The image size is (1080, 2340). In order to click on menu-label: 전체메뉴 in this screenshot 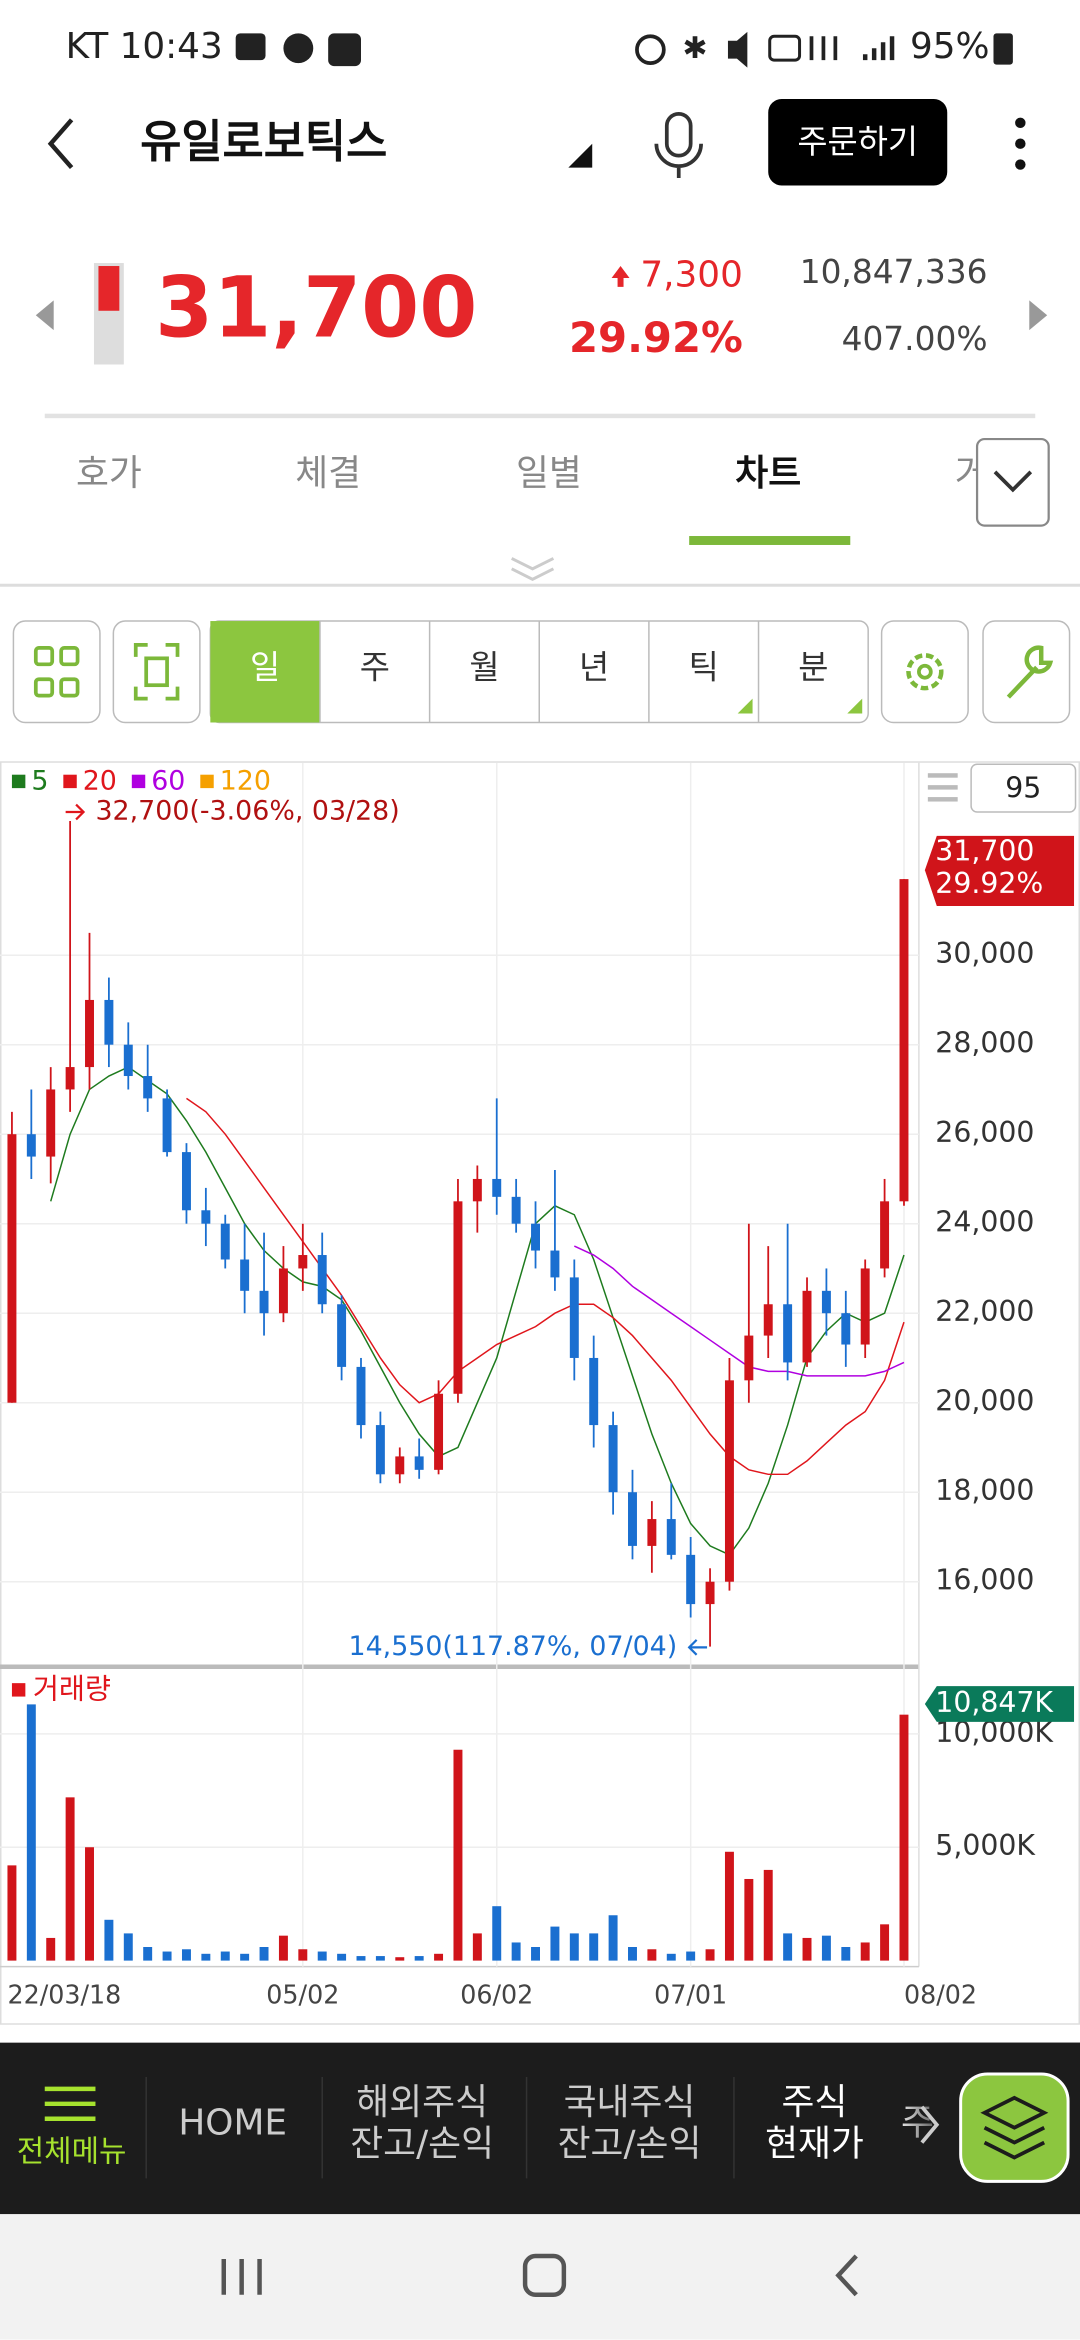, I will do `click(72, 2152)`.